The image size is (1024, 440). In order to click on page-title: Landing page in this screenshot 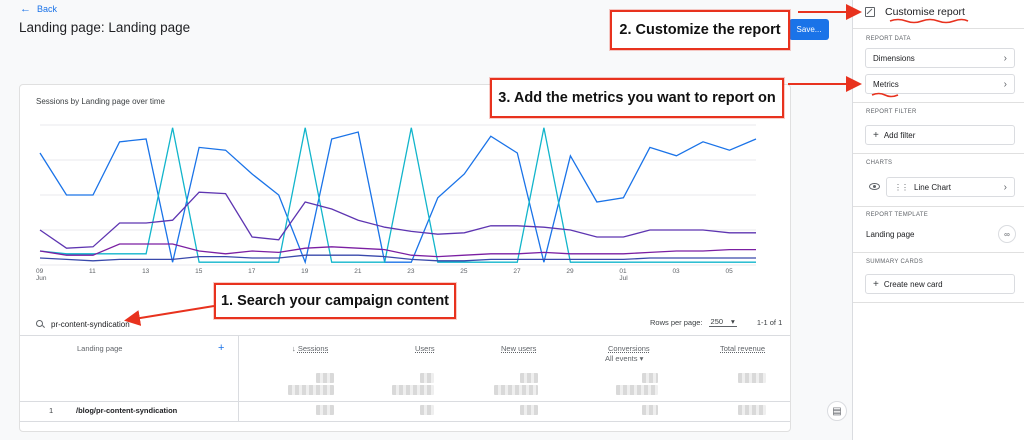, I will do `click(105, 27)`.